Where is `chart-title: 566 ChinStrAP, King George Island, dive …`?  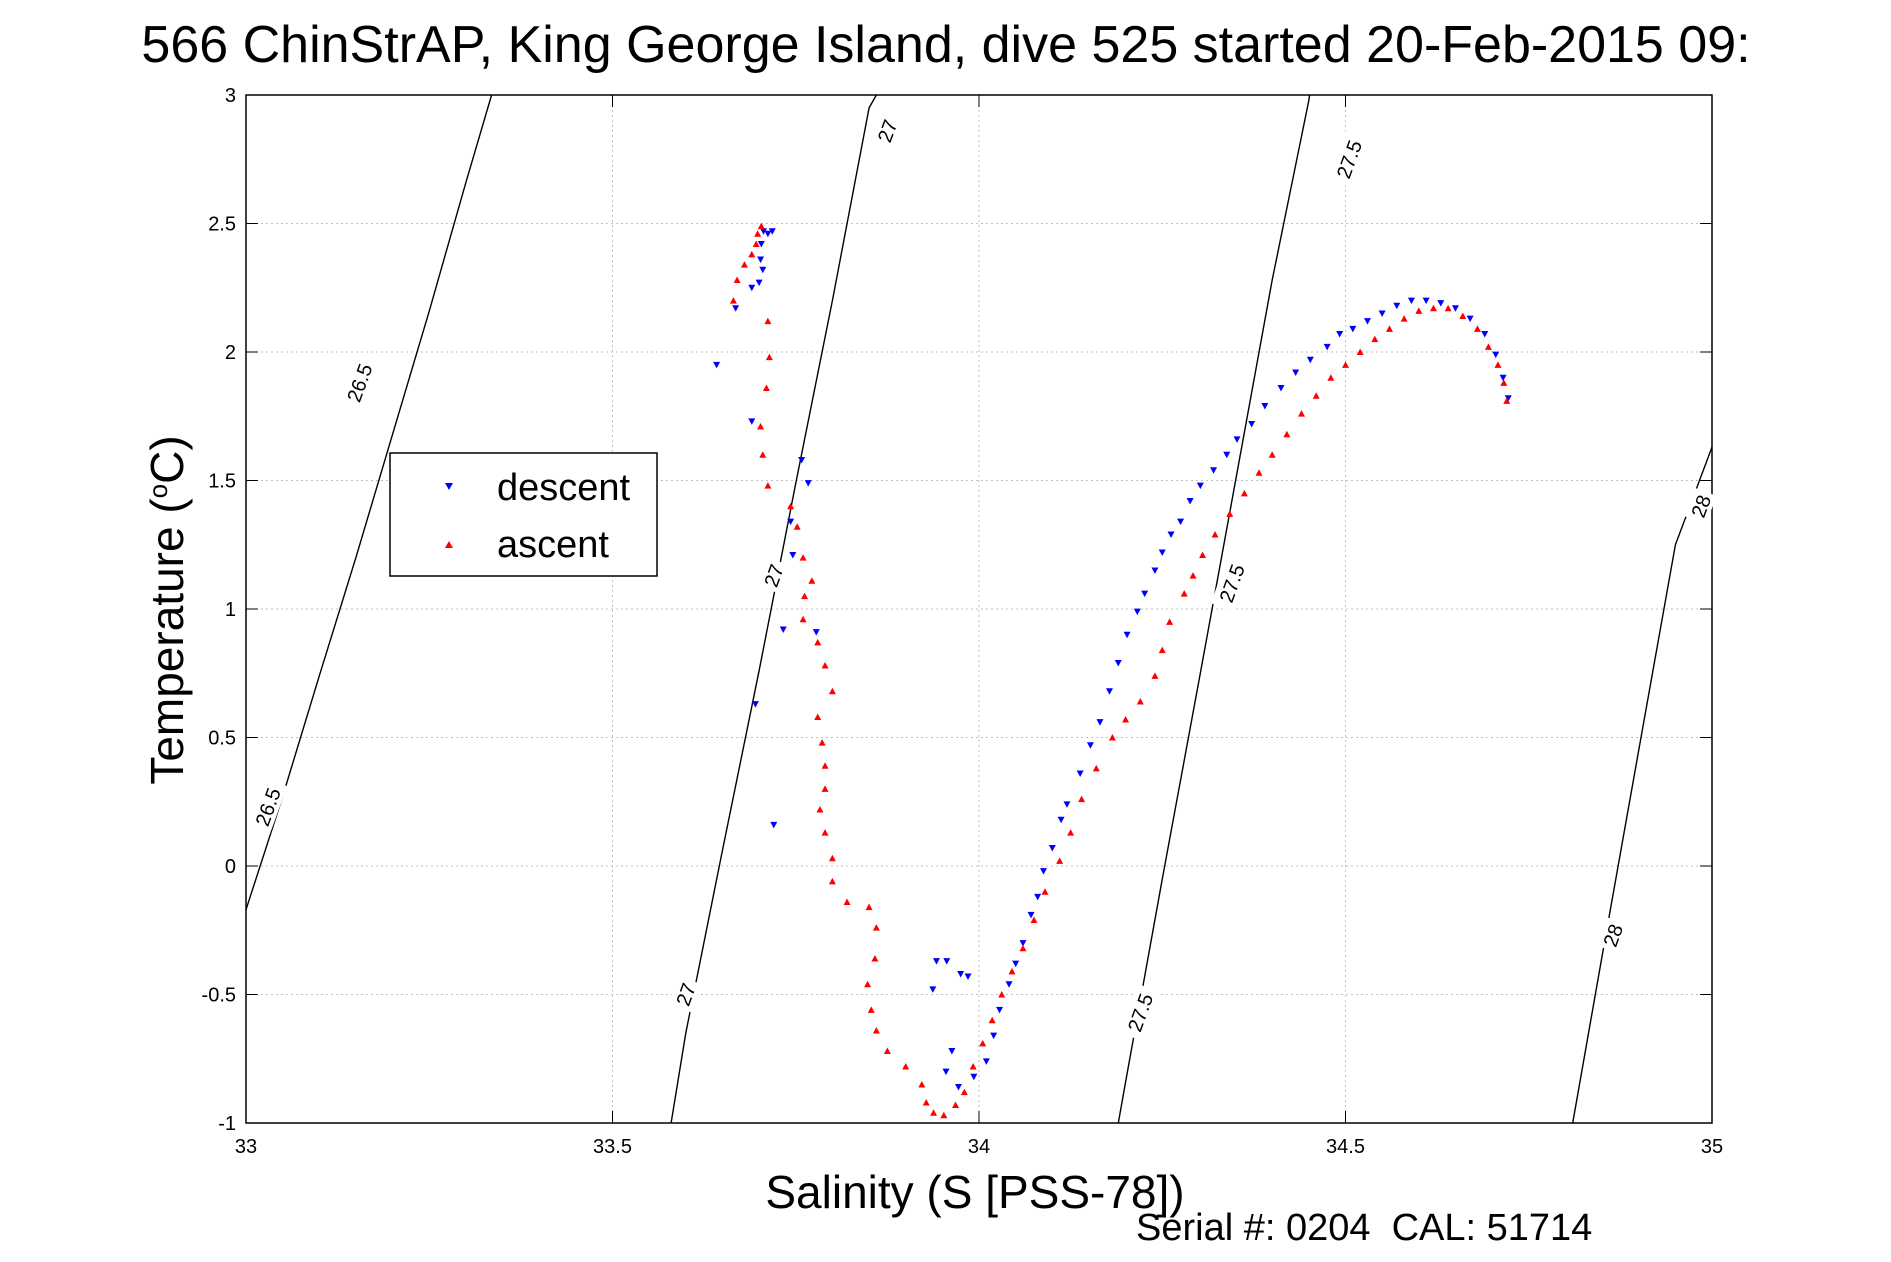 chart-title: 566 ChinStrAP, King George Island, dive … is located at coordinates (945, 45).